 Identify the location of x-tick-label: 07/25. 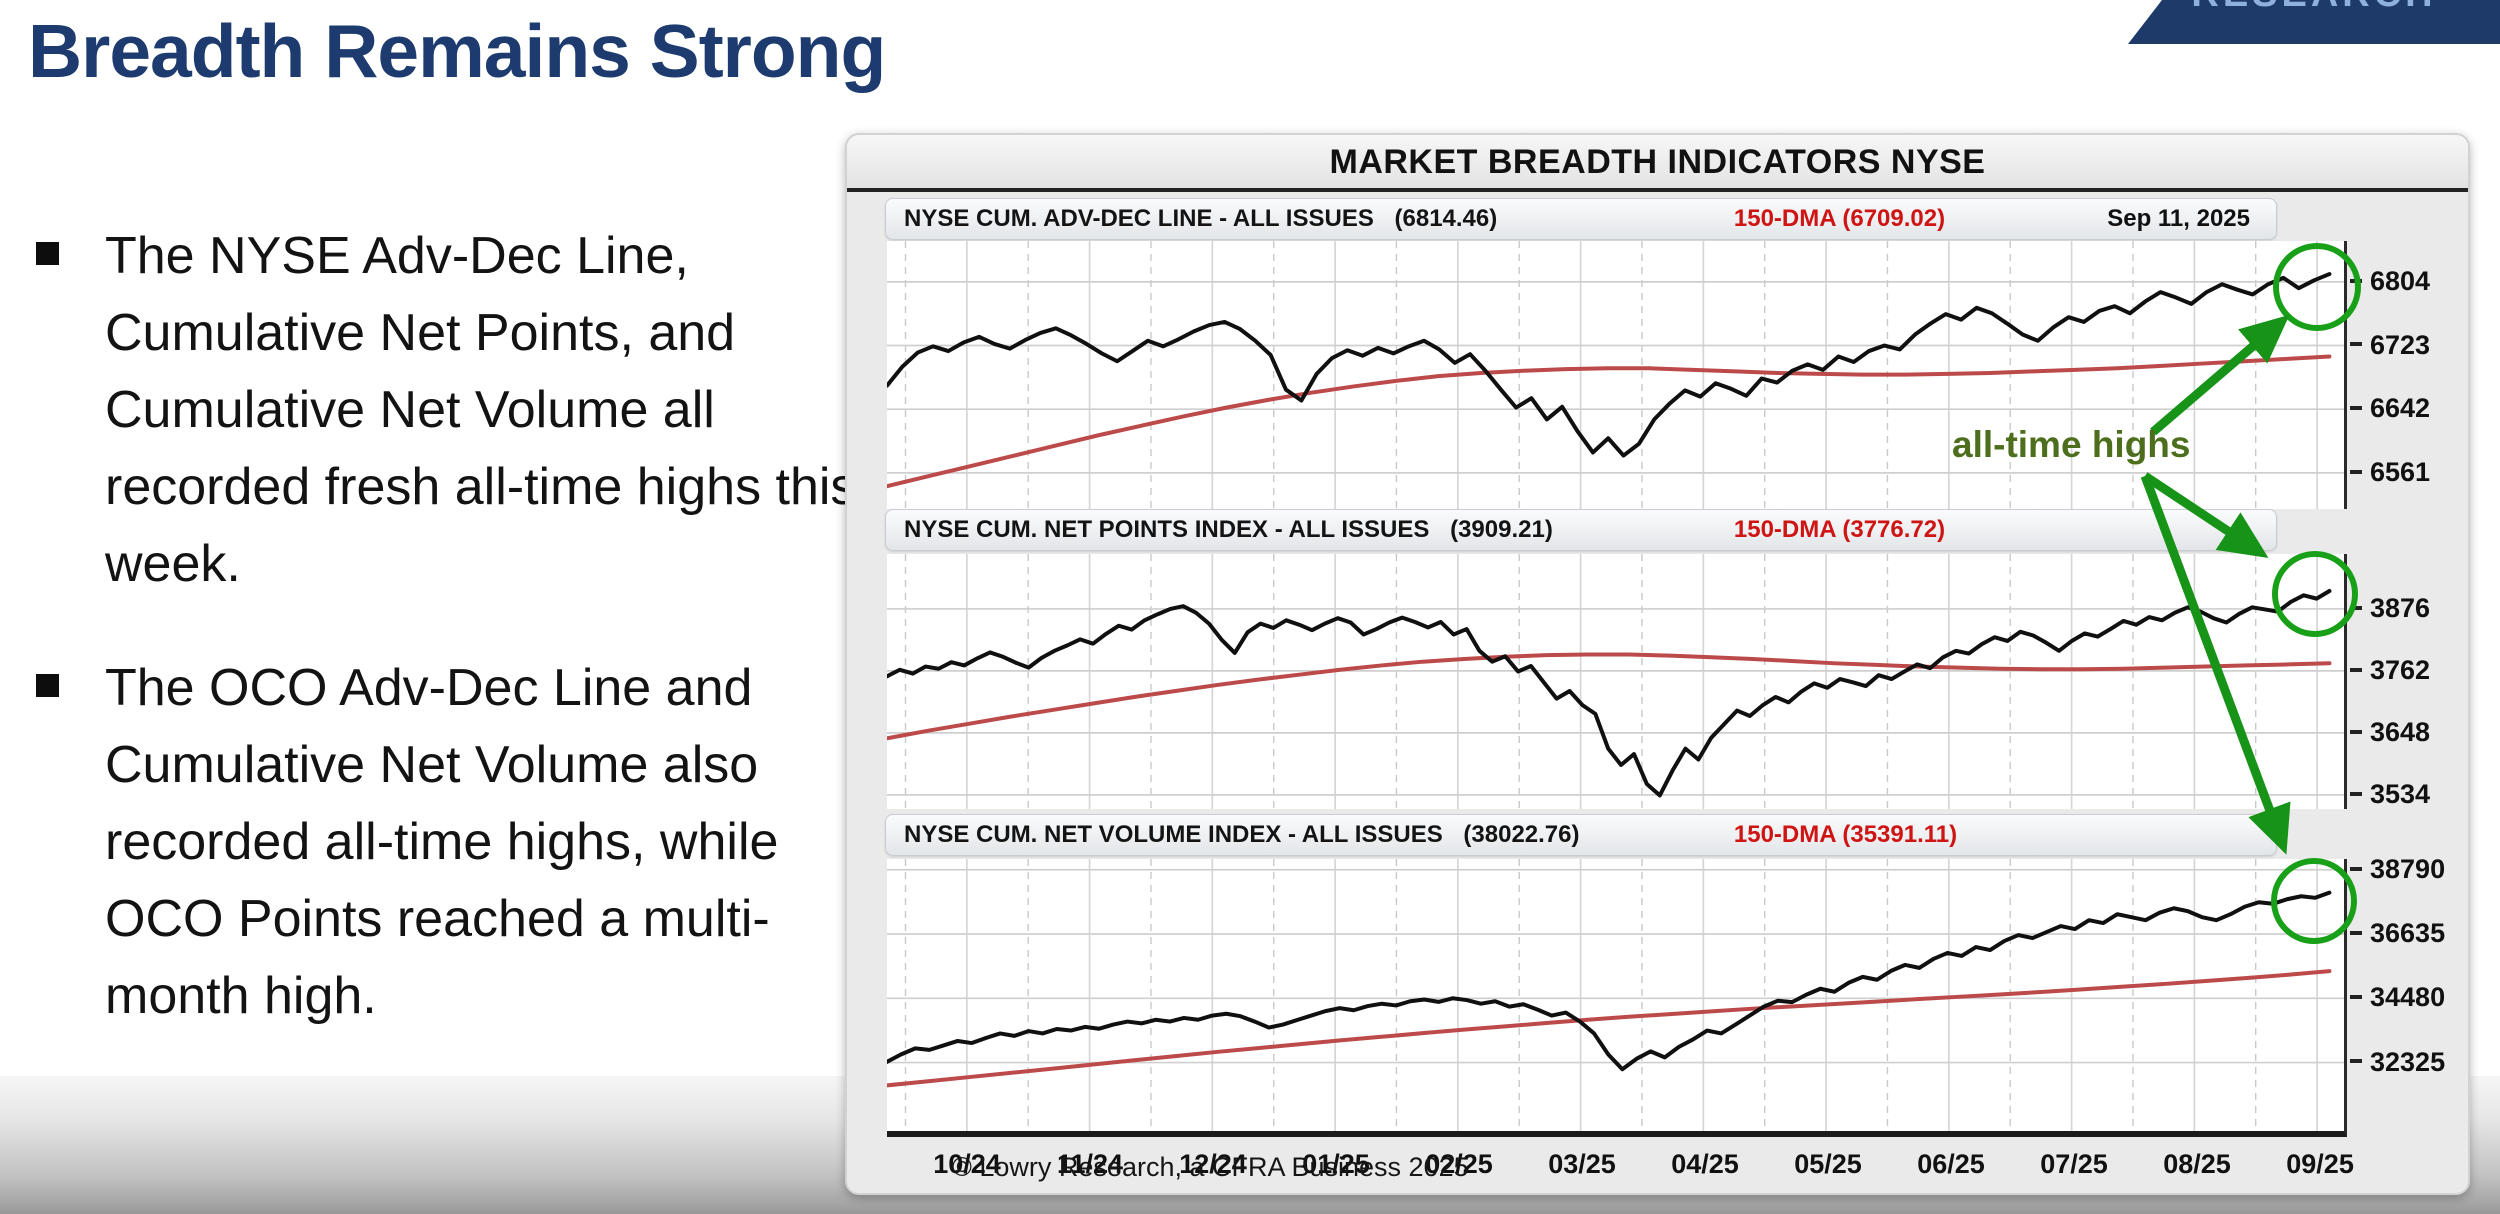
(2074, 1164).